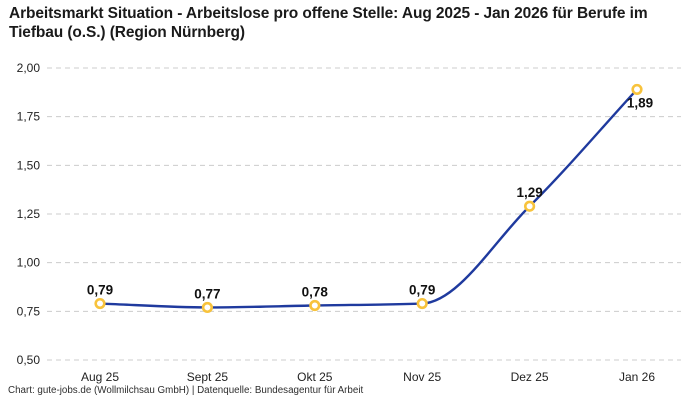 The height and width of the screenshot is (400, 700). Describe the element at coordinates (207, 293) in the screenshot. I see `data-point-label: 0,77` at that location.